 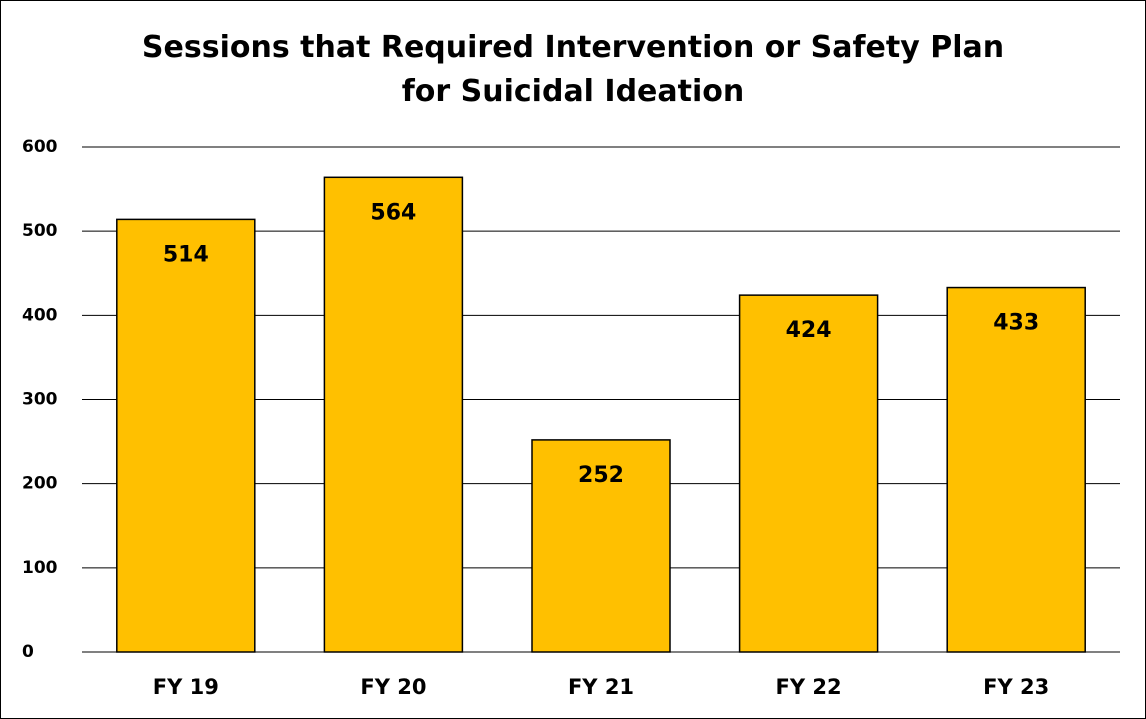 I want to click on data-label: 514, so click(x=186, y=254).